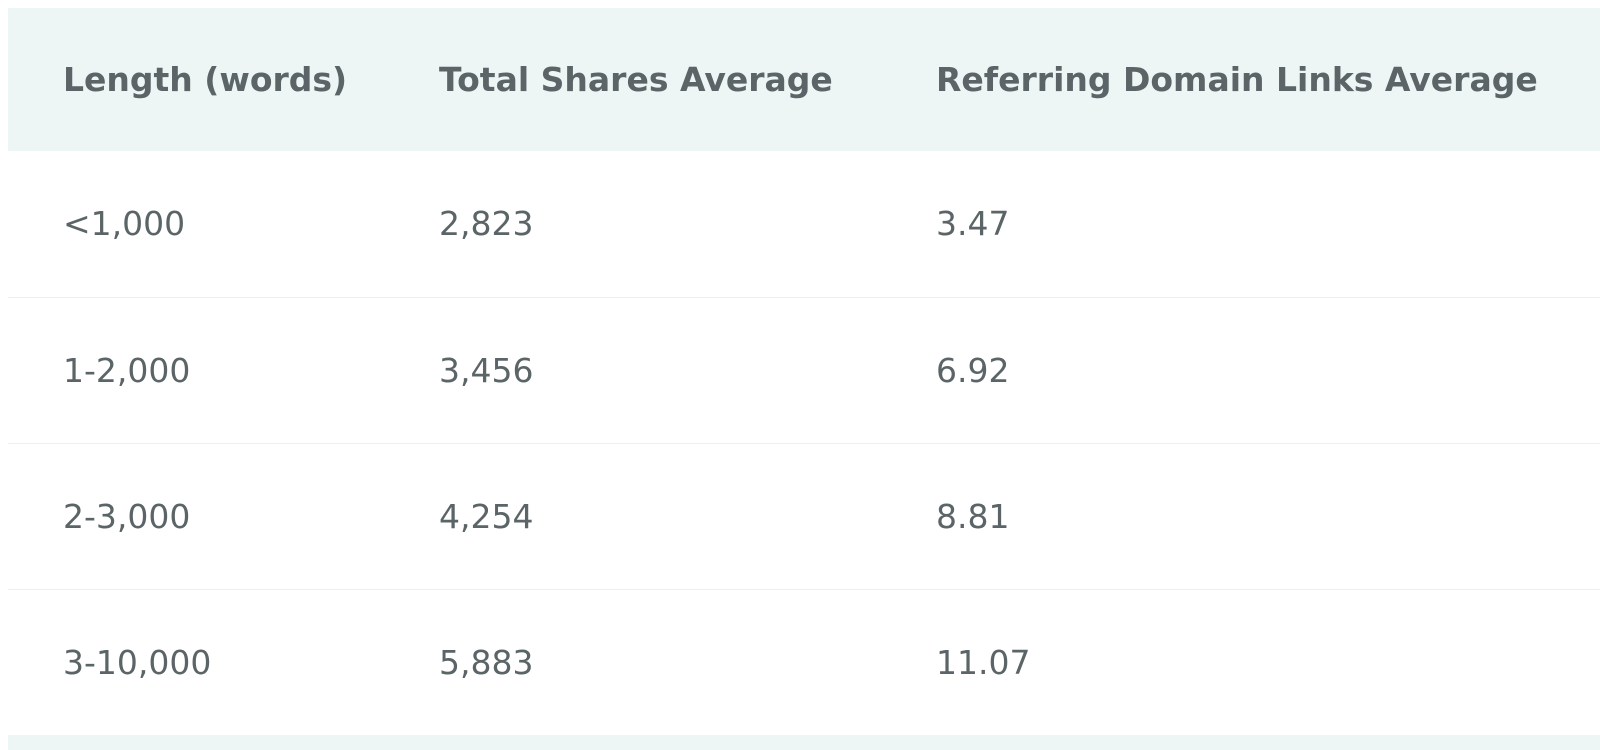 The image size is (1600, 750). I want to click on header-cell: Length (words), so click(205, 79).